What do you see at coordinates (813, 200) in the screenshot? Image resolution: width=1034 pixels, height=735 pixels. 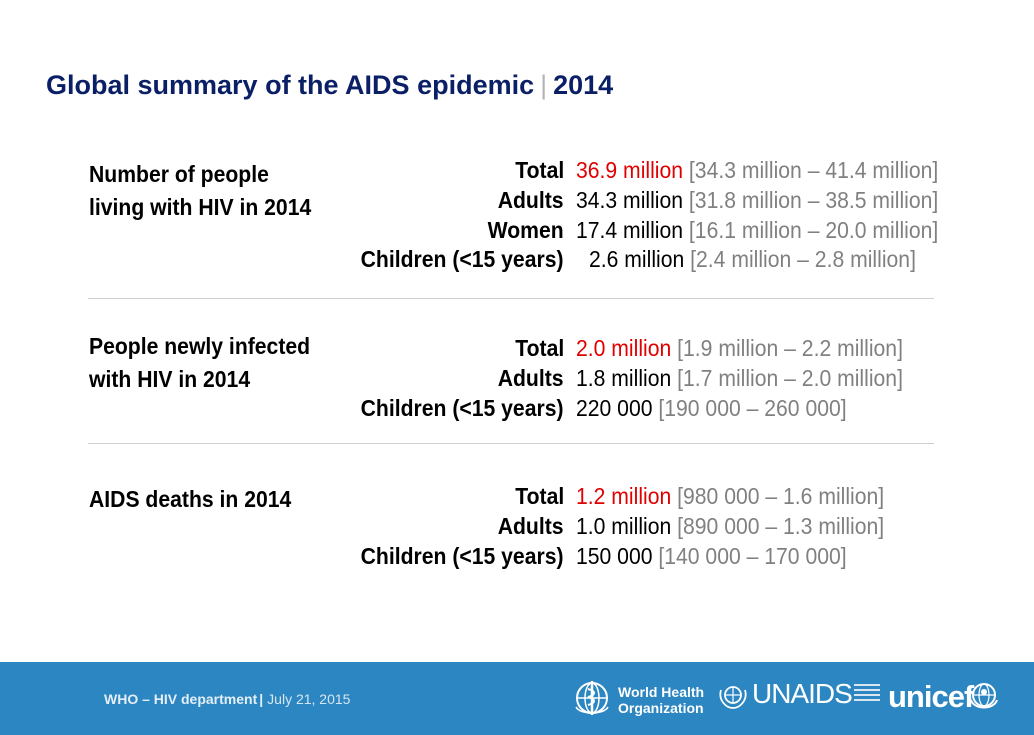 I see `row-range: [31.8 million – 38.5 million]` at bounding box center [813, 200].